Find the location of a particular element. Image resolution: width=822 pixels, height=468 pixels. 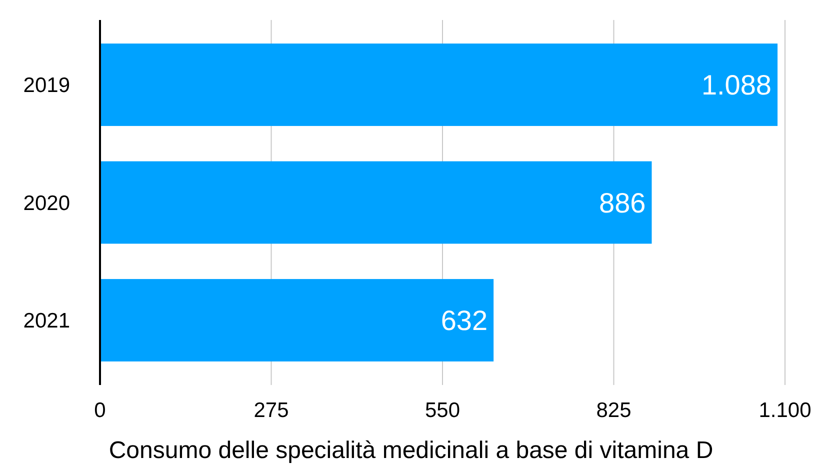

x-tick-label: 0 is located at coordinates (100, 410).